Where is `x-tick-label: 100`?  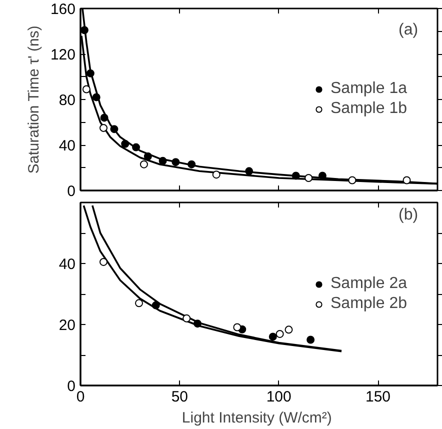 x-tick-label: 100 is located at coordinates (279, 397).